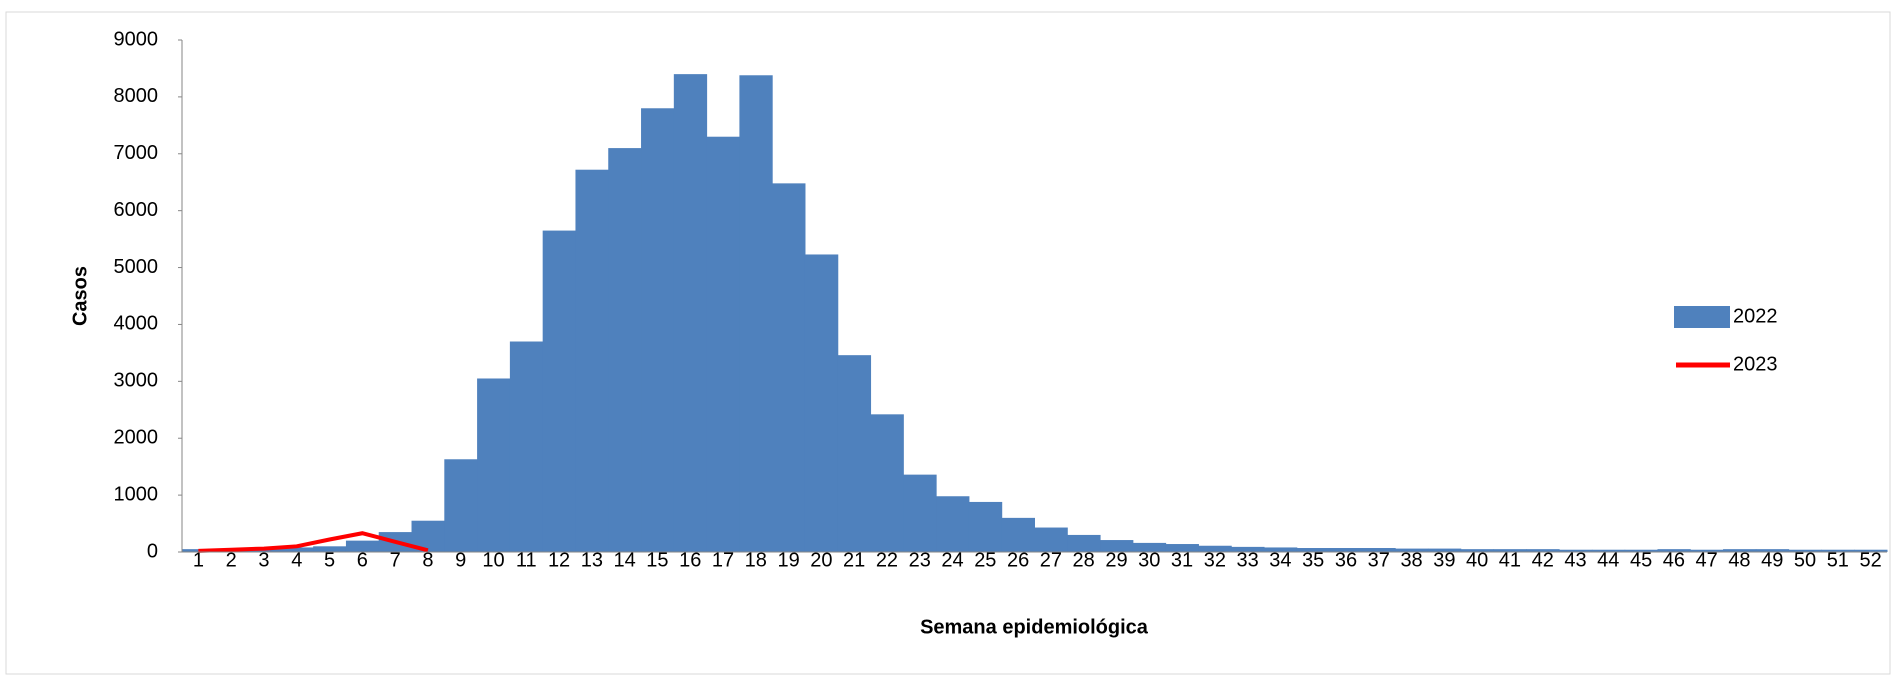 The width and height of the screenshot is (1893, 677). What do you see at coordinates (136, 267) in the screenshot?
I see `y-tick-label: 5000` at bounding box center [136, 267].